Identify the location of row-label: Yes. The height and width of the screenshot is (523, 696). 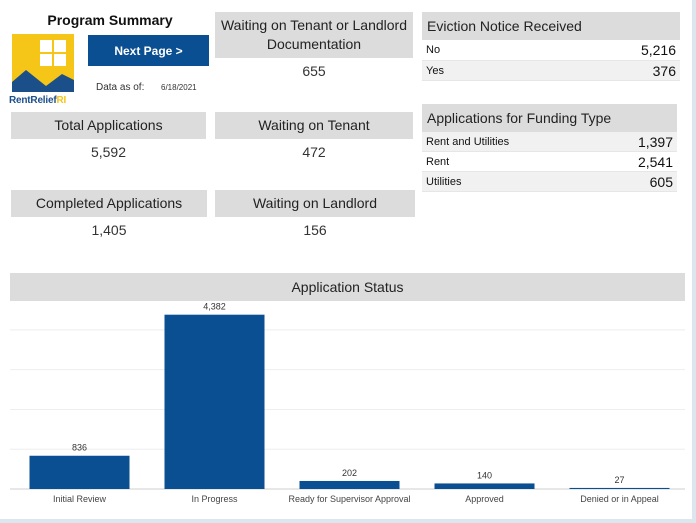
(435, 70).